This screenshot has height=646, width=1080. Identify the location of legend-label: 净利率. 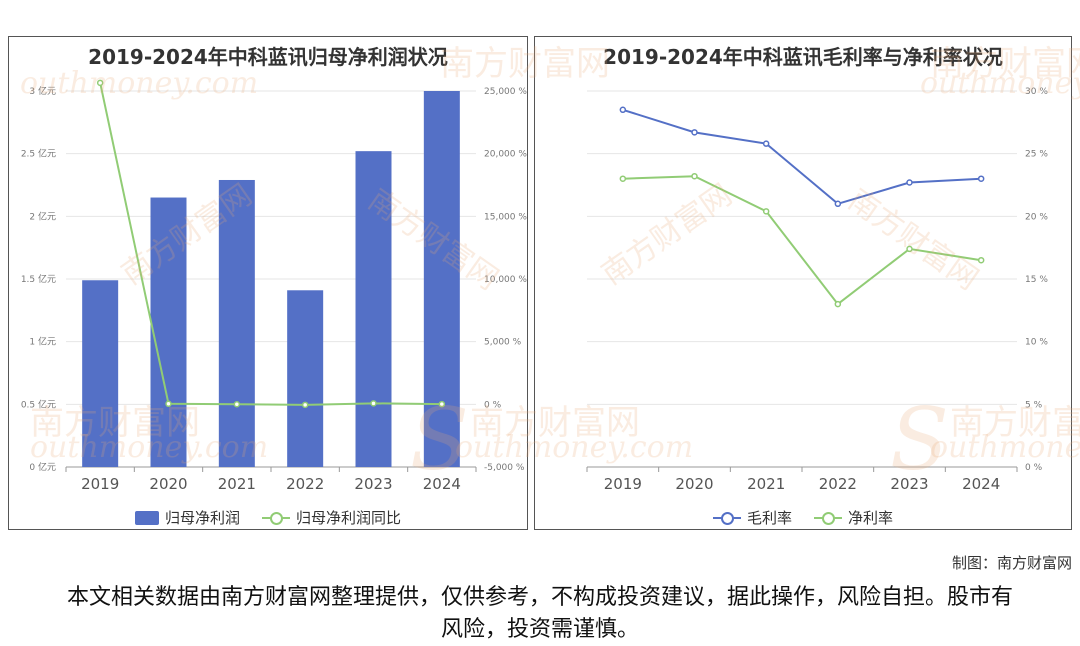
(871, 518).